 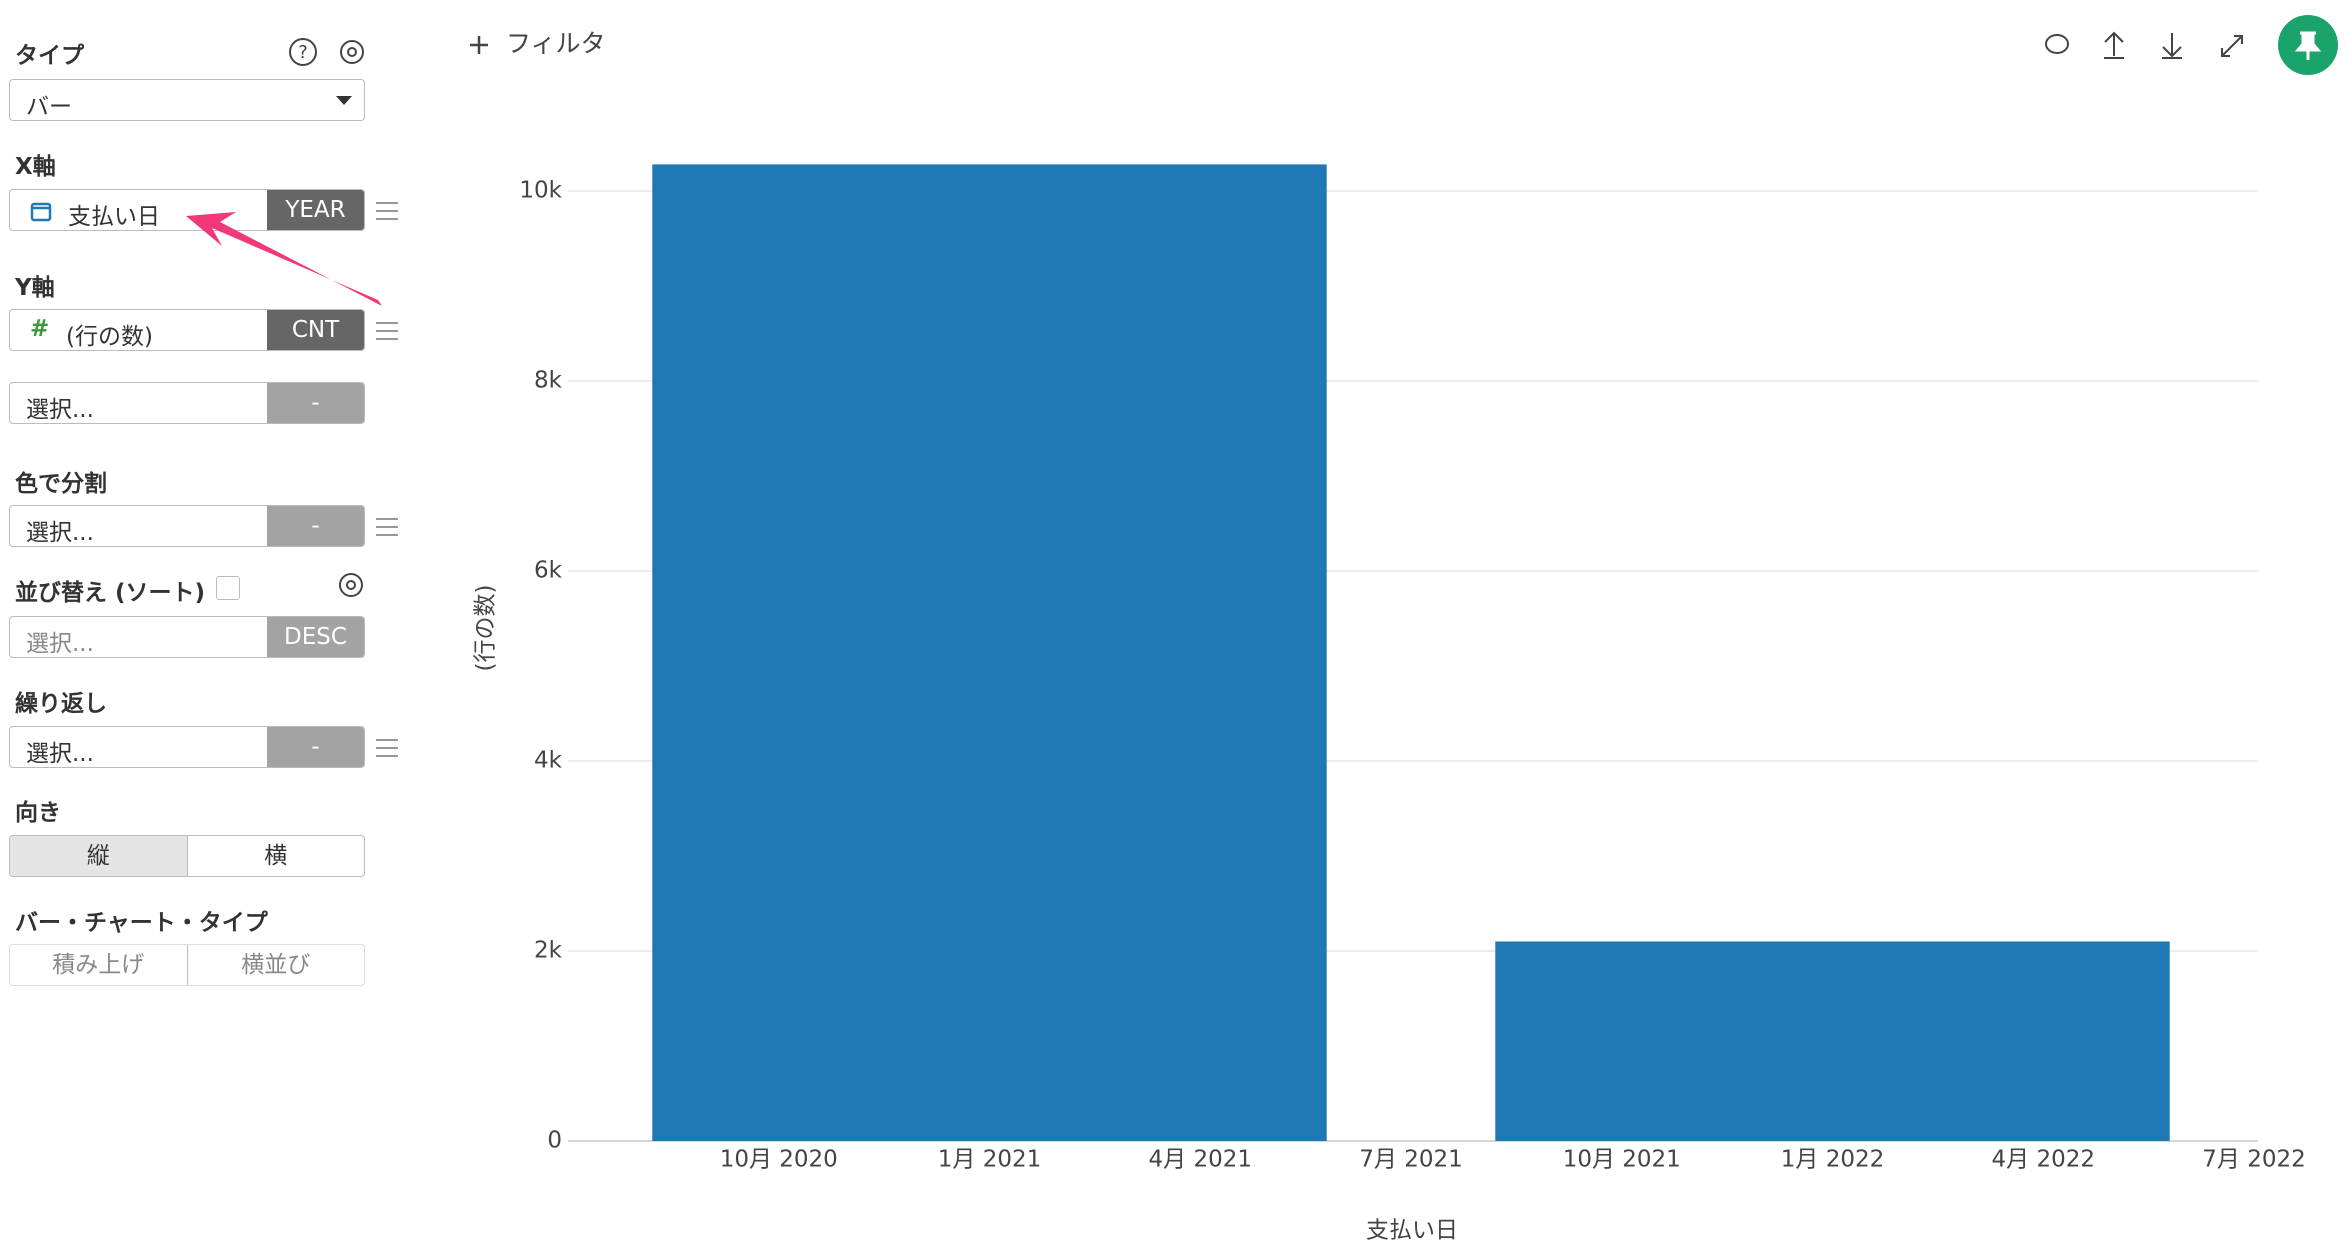 I want to click on y-tick-label: 2k, so click(x=548, y=951).